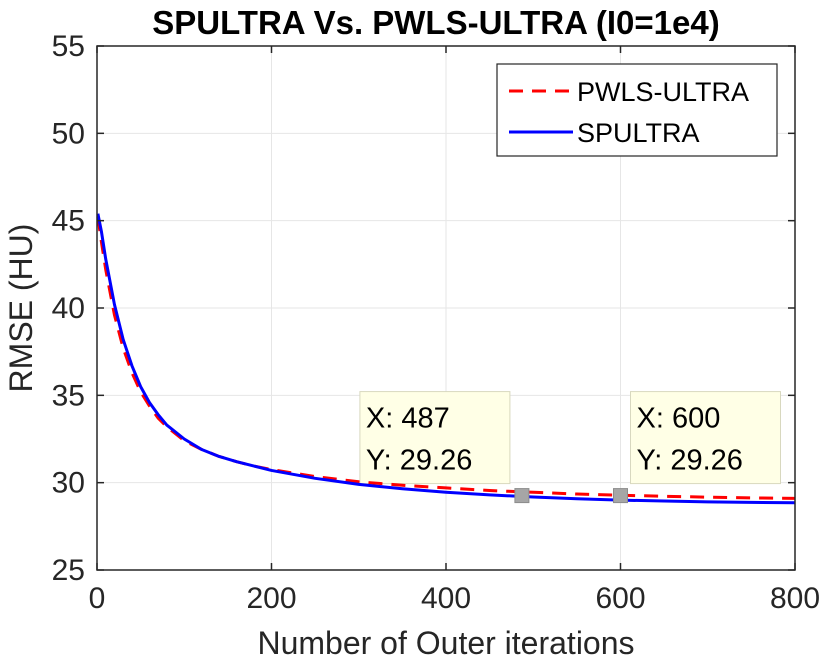  What do you see at coordinates (97, 598) in the screenshot?
I see `x-tick-label-0: 0` at bounding box center [97, 598].